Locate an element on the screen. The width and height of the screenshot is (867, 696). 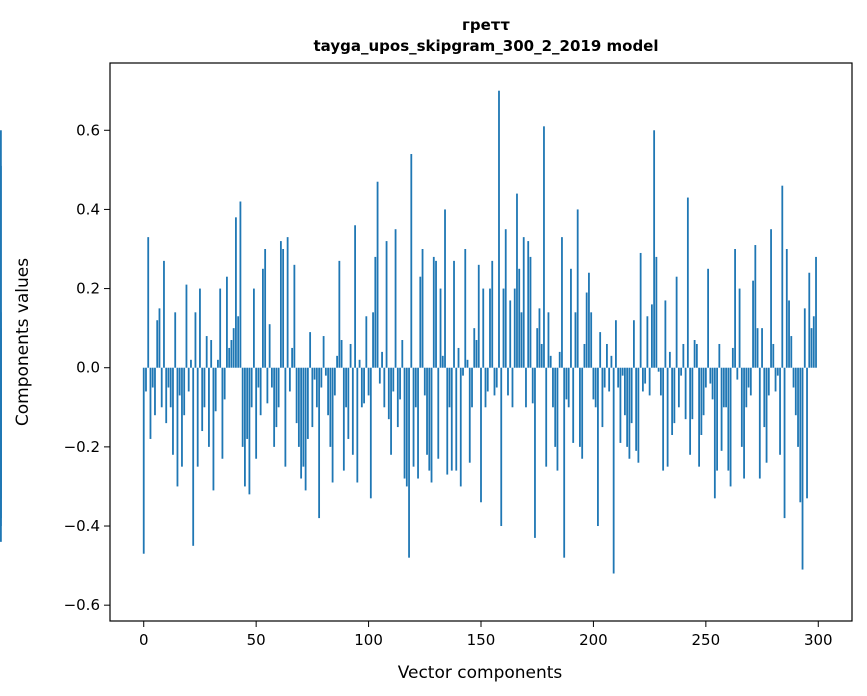
y-axis-ticks: −0.6 −0.4 −0.2 0.0 0.2 0.4 0.6 is located at coordinates (87, 367).